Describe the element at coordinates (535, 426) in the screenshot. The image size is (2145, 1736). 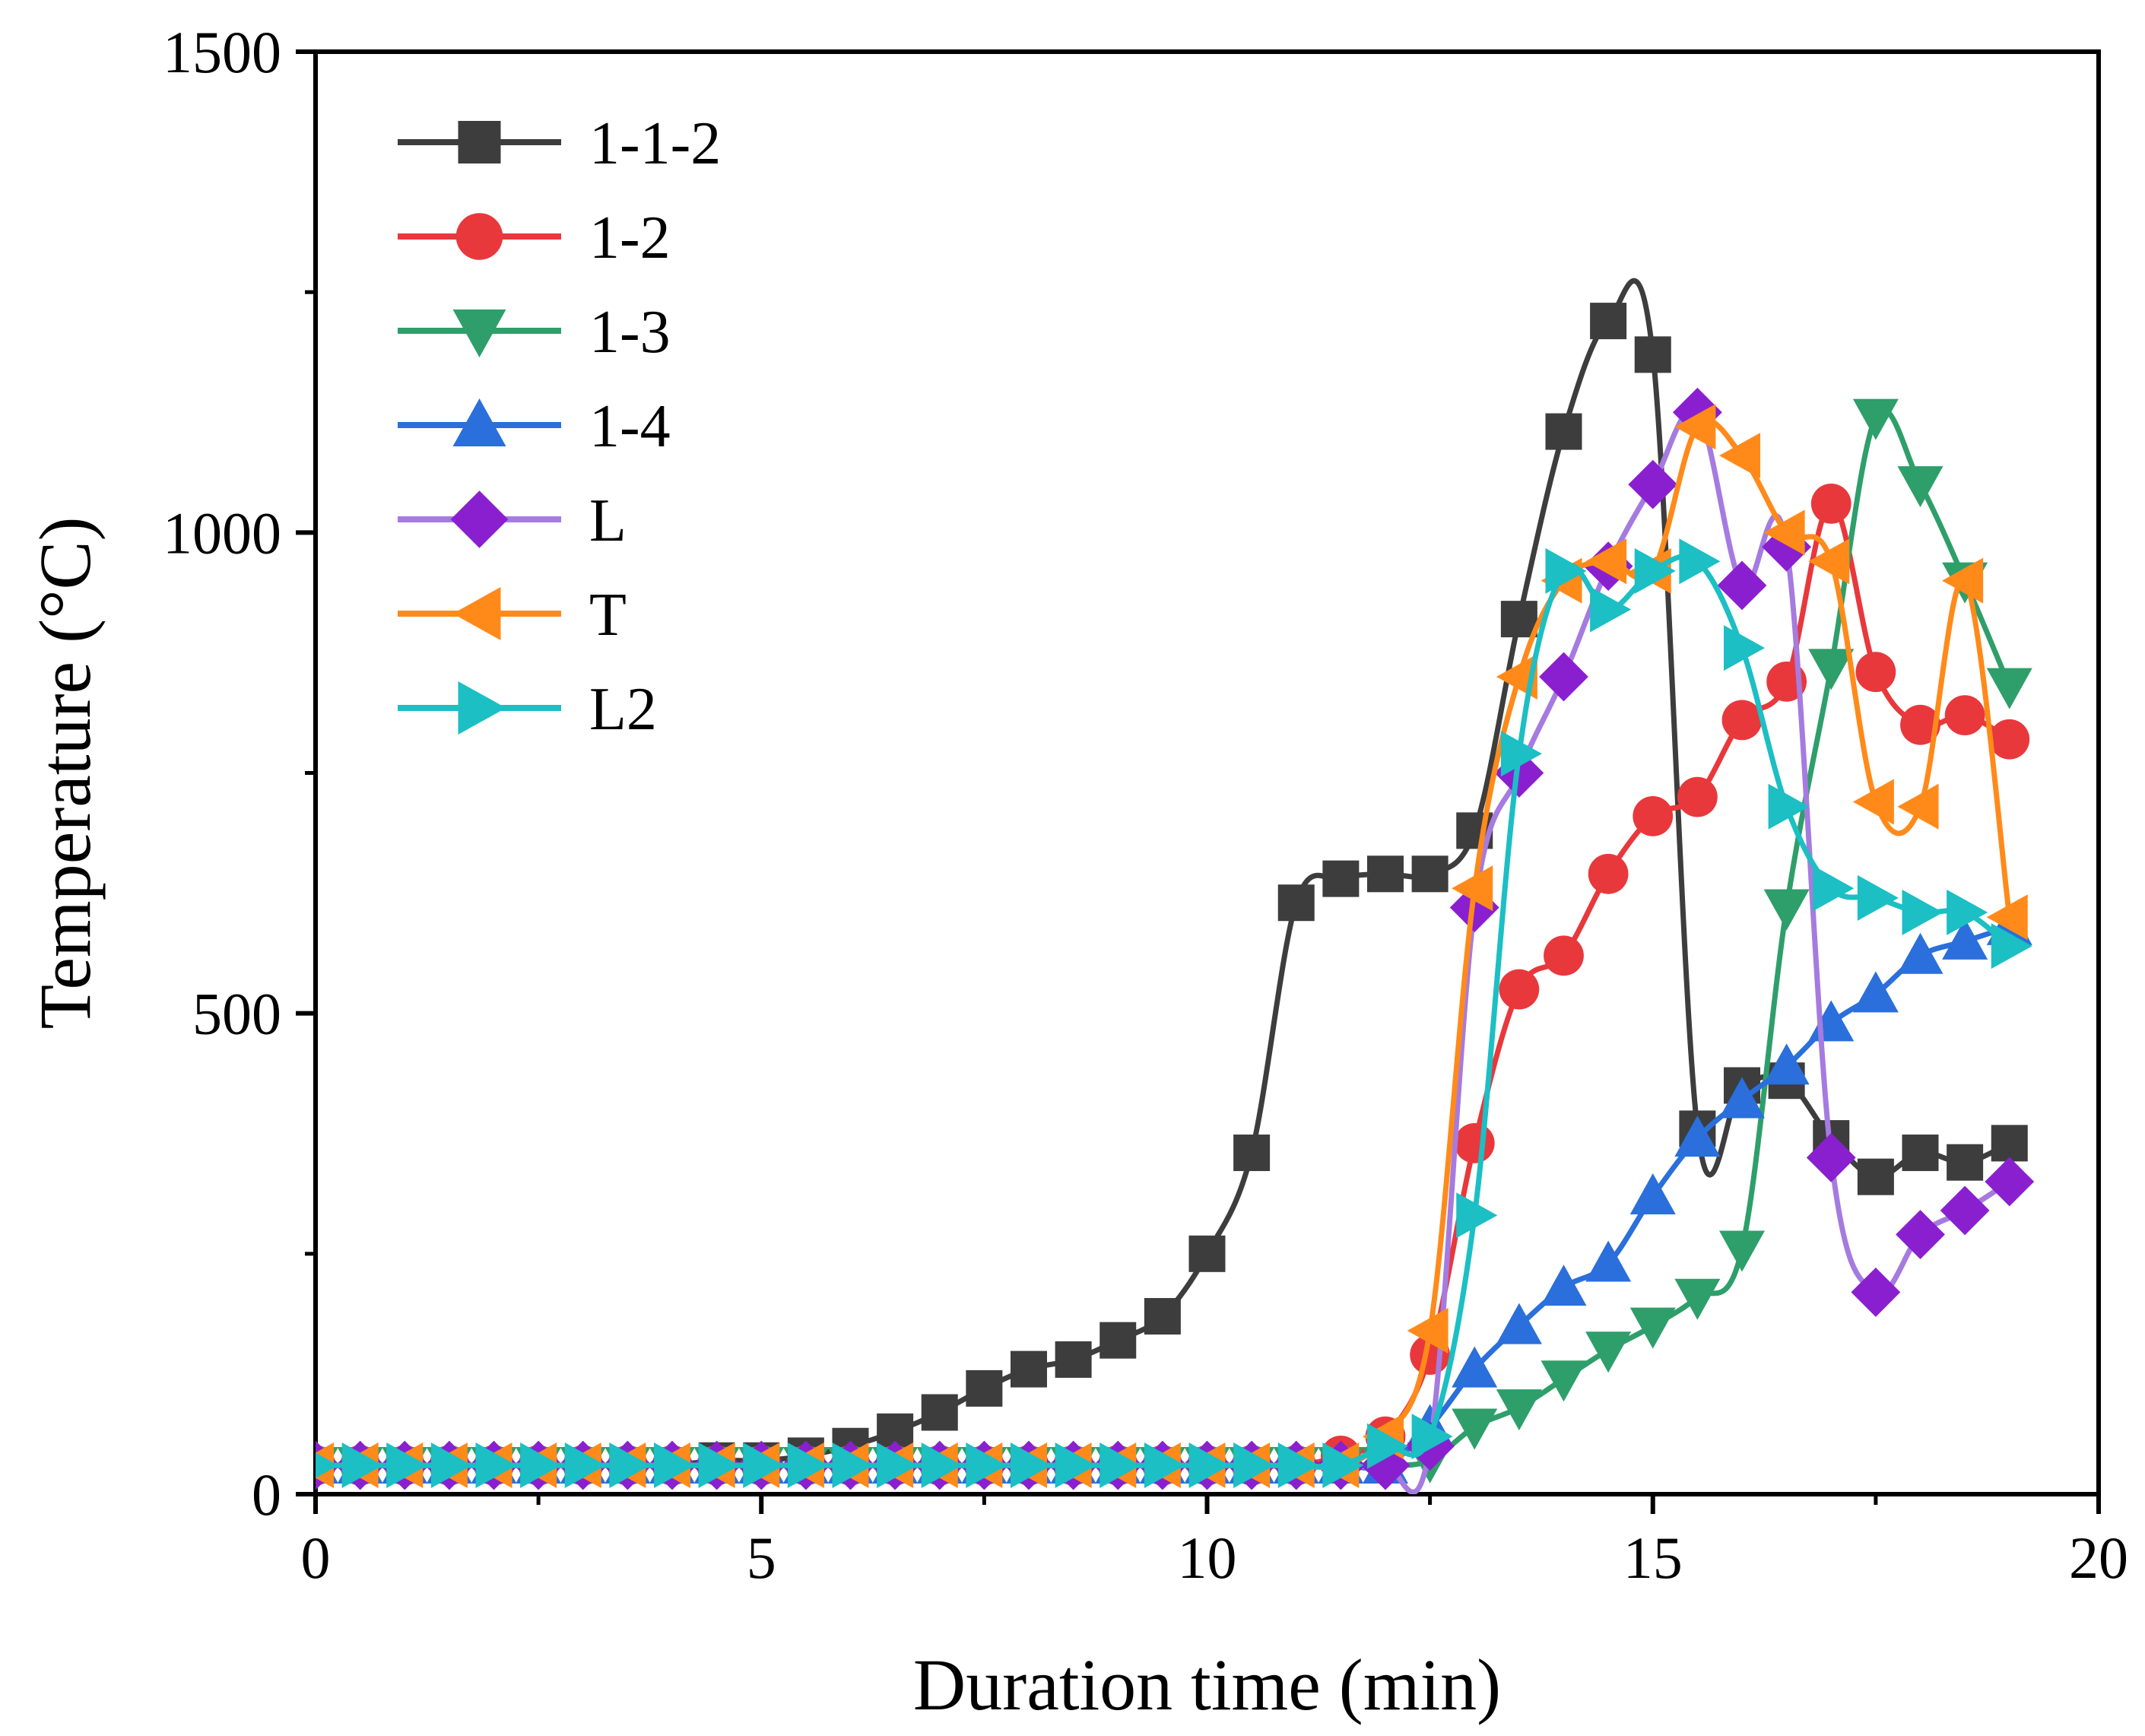
I see `legend-item-1-4: 1-4` at that location.